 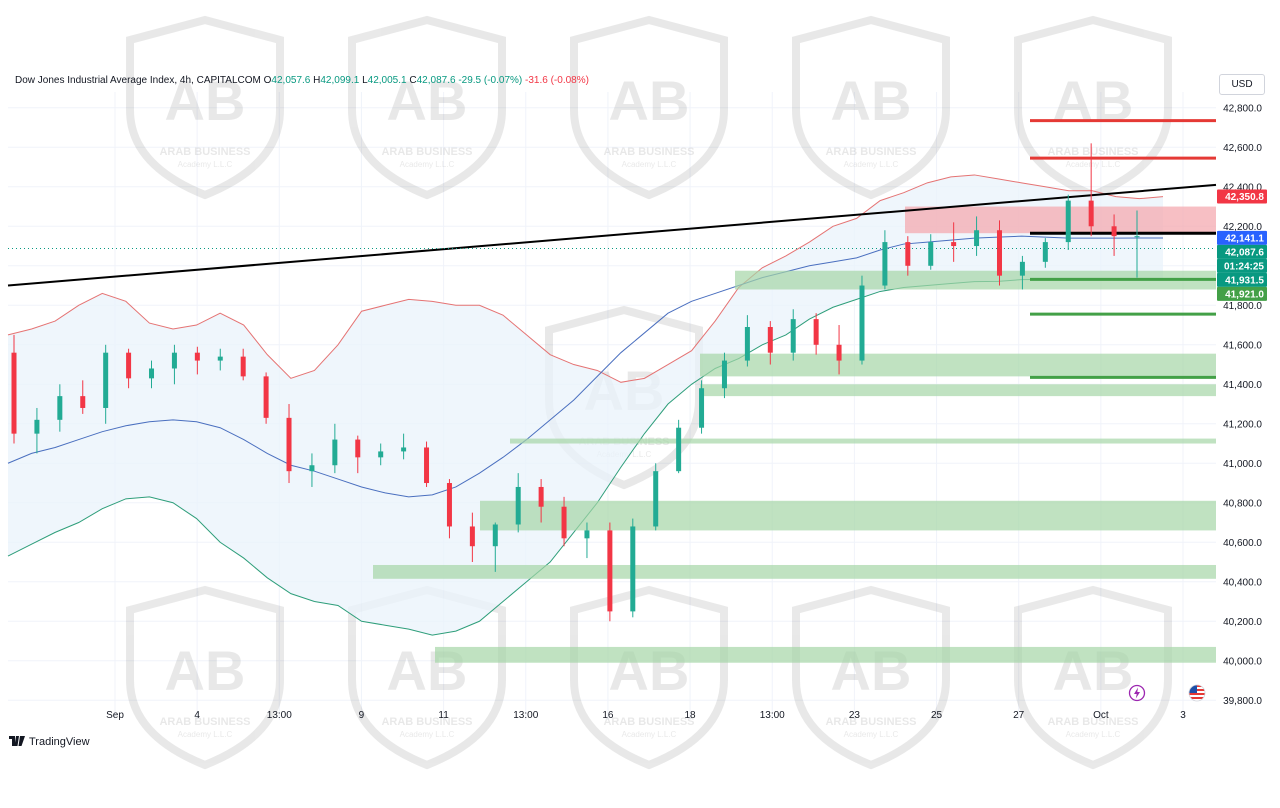 I want to click on x-tick-label: 3, so click(x=1183, y=715).